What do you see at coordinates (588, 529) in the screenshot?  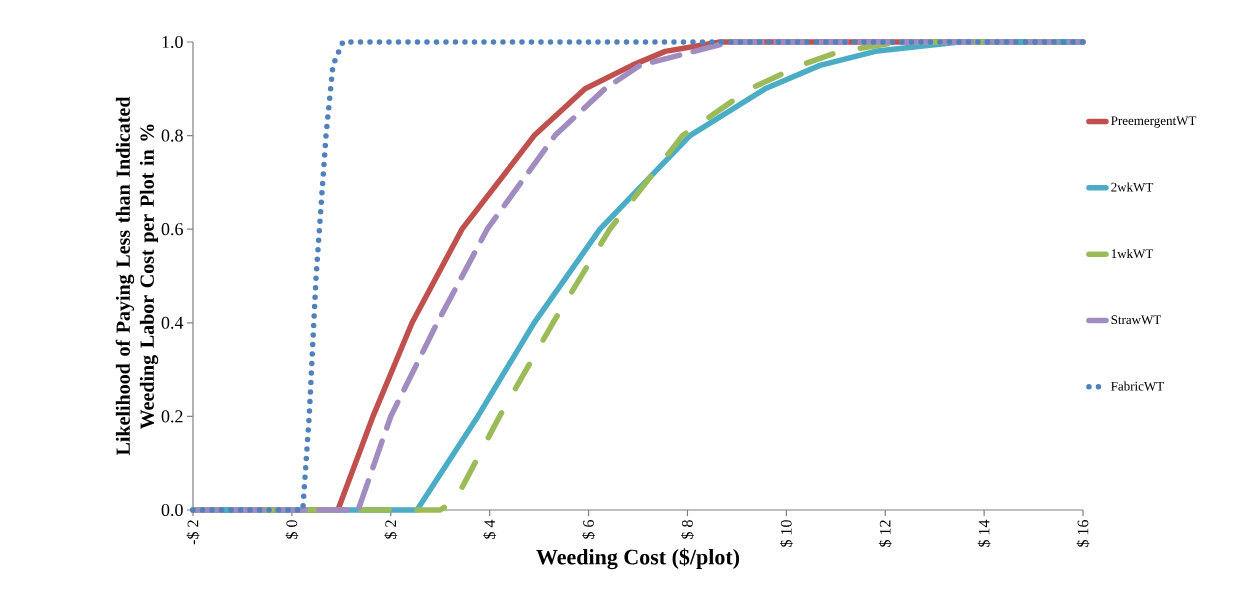 I see `x-tick-label: $ 6` at bounding box center [588, 529].